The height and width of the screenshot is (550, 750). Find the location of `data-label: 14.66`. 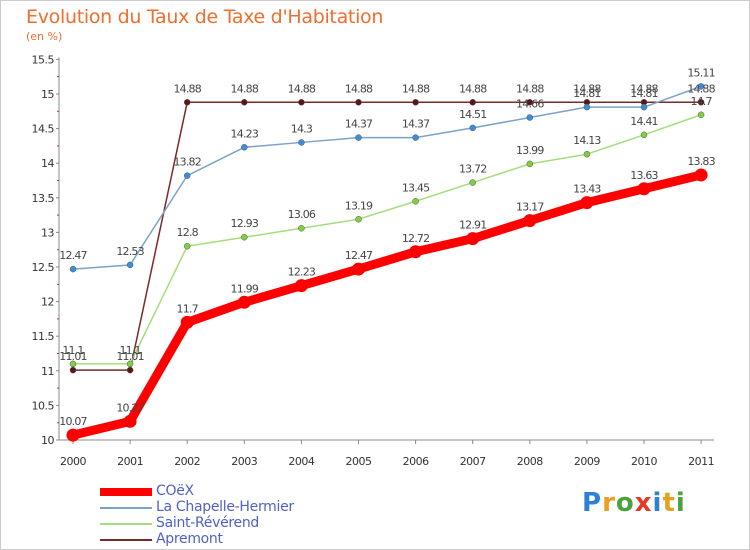

data-label: 14.66 is located at coordinates (530, 104).